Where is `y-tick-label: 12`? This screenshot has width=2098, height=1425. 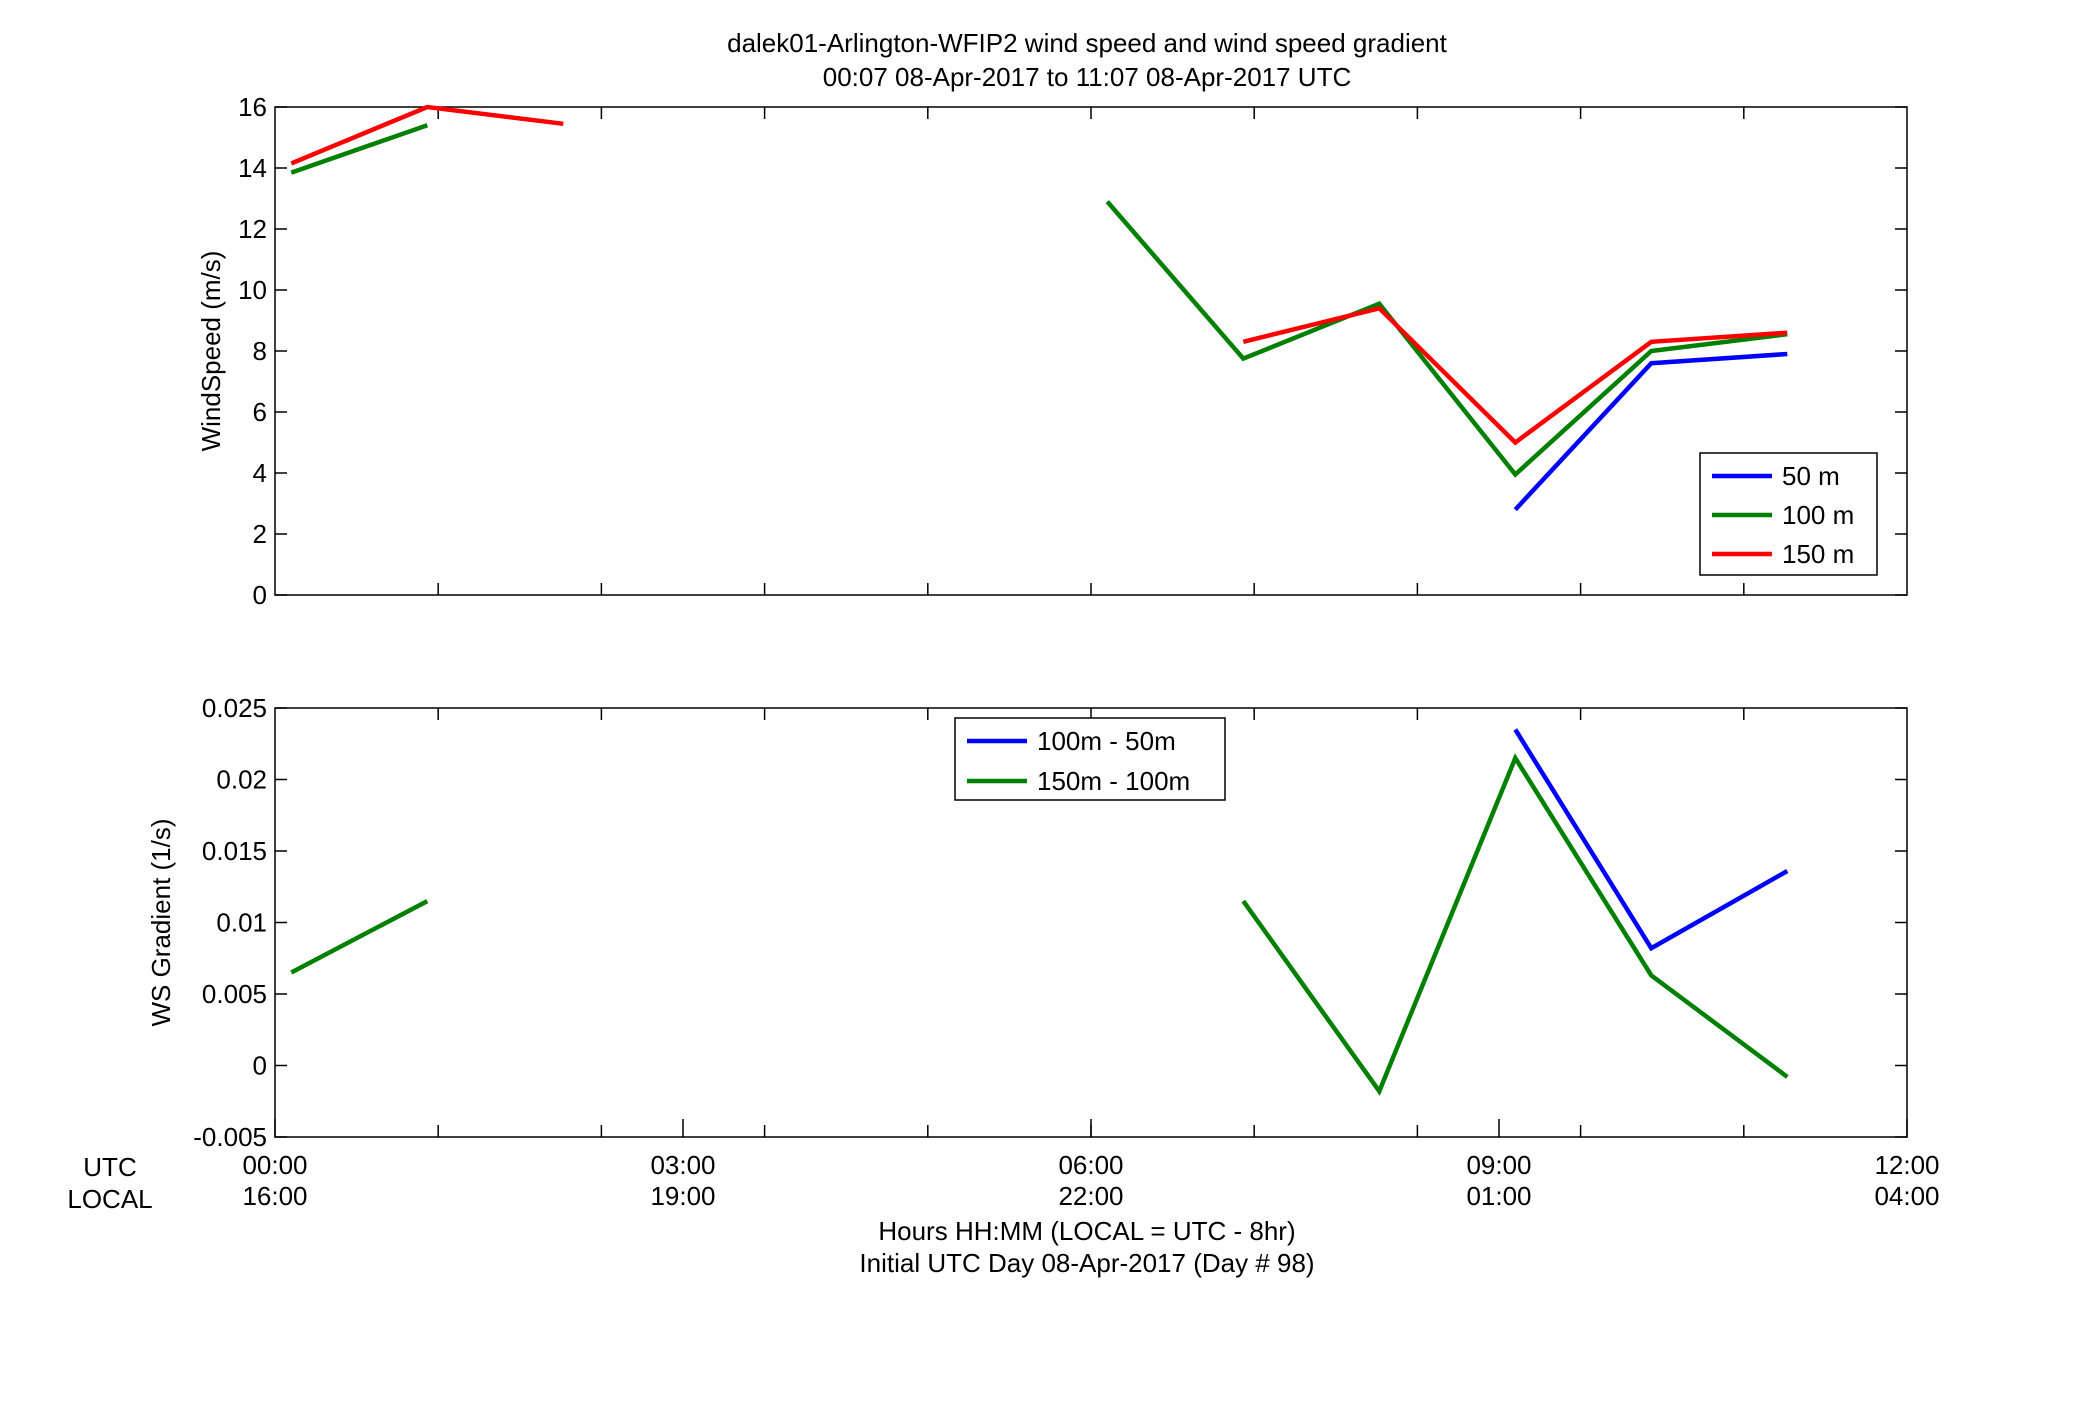
y-tick-label: 12 is located at coordinates (252, 229).